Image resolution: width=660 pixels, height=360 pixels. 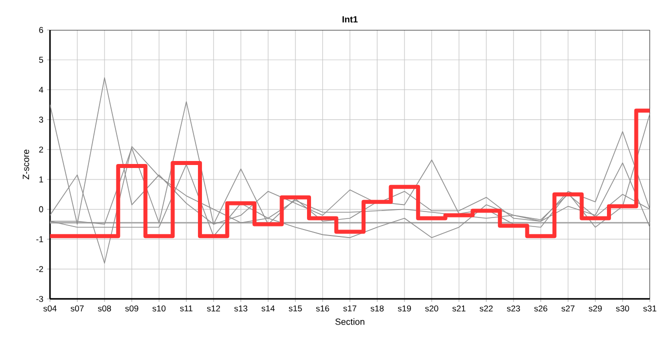 I want to click on x-tick-label: s27, so click(x=567, y=308).